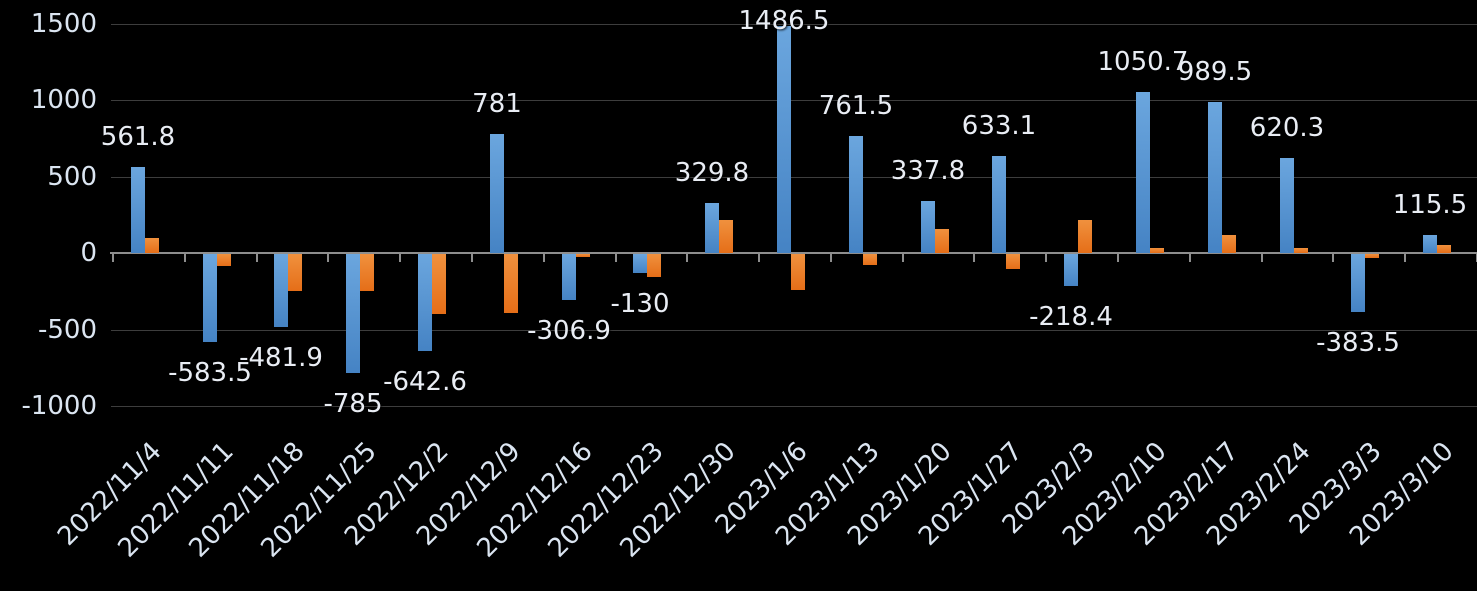 This screenshot has width=1477, height=591. I want to click on data-label: -130, so click(640, 304).